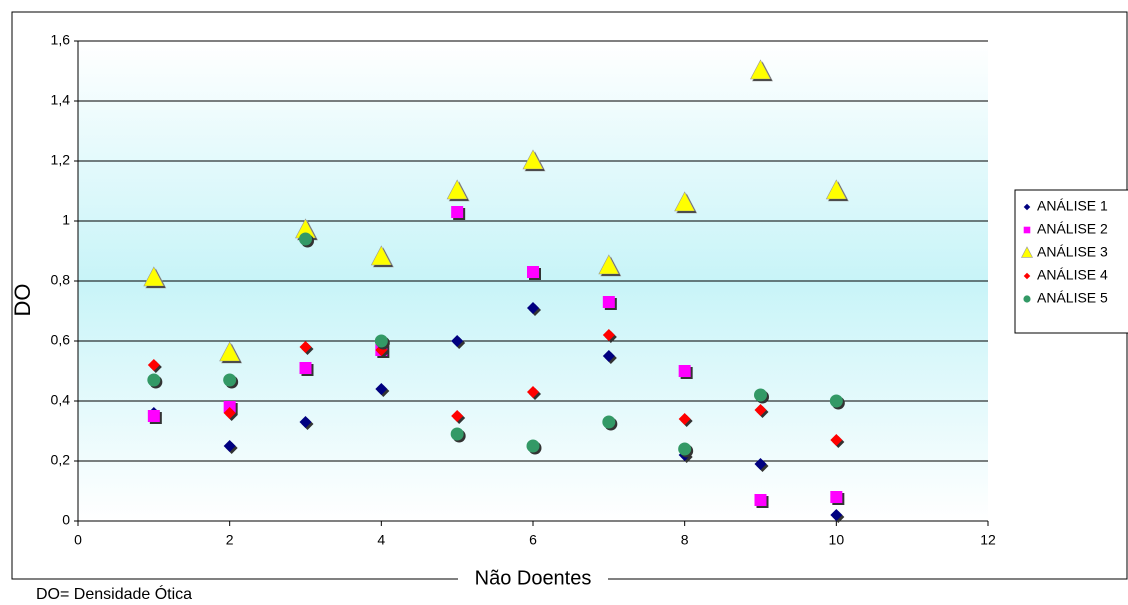  What do you see at coordinates (61, 280) in the screenshot?
I see `y-tick-label: 0,8` at bounding box center [61, 280].